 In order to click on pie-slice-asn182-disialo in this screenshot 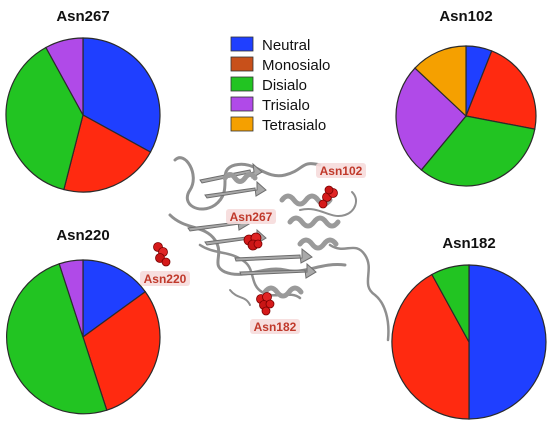, I will do `click(450, 303)`.